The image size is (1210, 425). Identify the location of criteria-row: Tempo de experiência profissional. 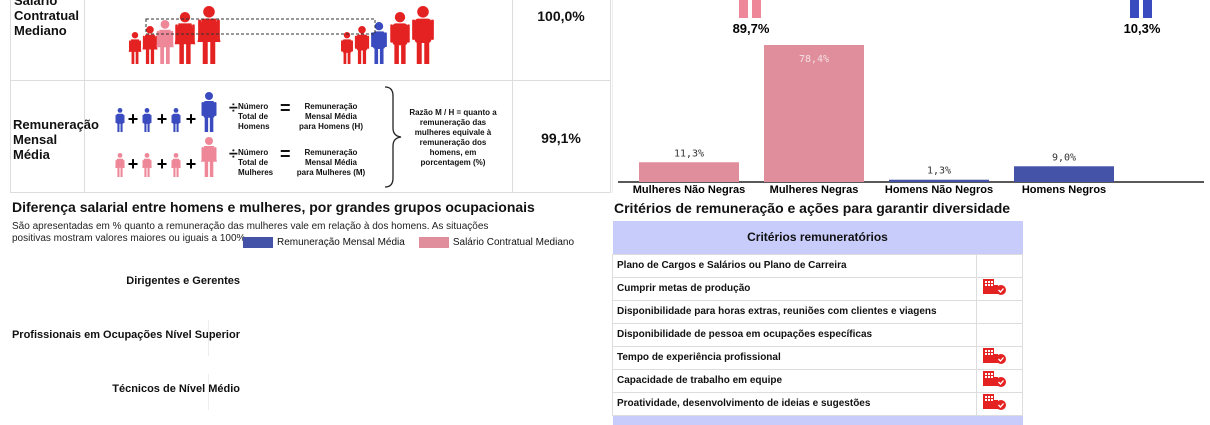
(817, 357).